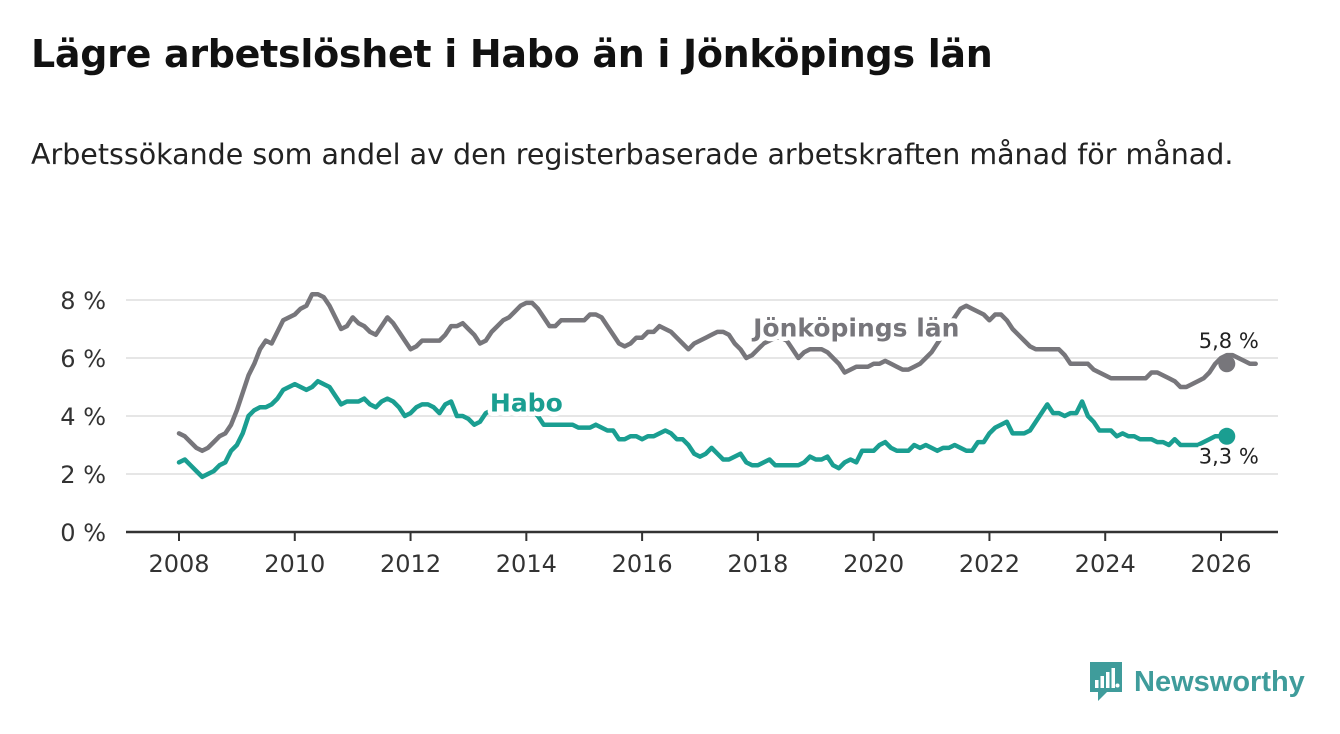 The image size is (1340, 734). I want to click on y-tick-label: 2 %, so click(83, 475).